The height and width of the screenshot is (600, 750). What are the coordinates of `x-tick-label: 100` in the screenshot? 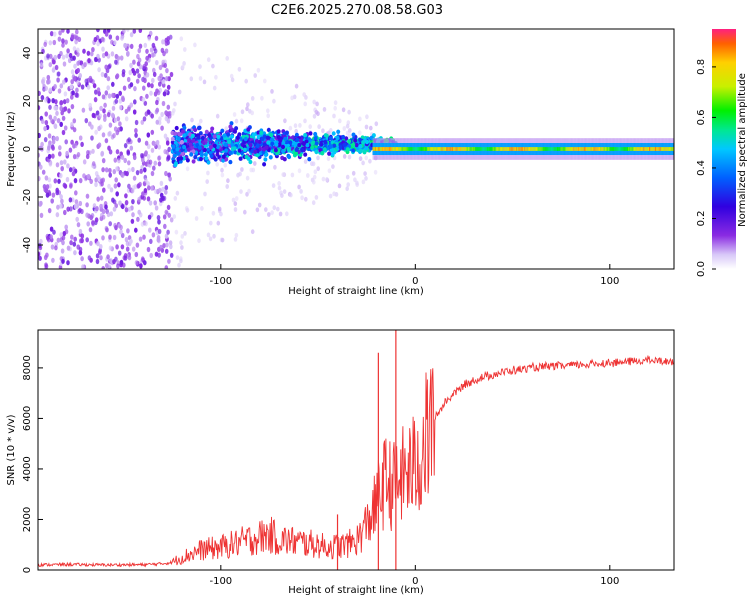 It's located at (609, 281).